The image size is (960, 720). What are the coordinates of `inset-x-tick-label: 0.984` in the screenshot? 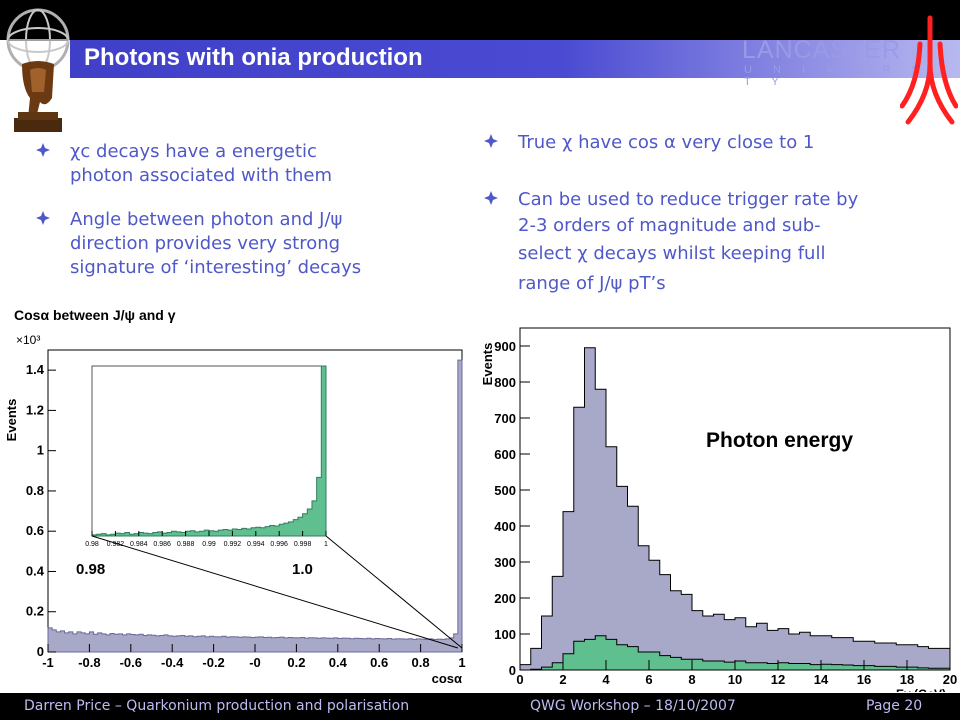 It's located at (139, 544).